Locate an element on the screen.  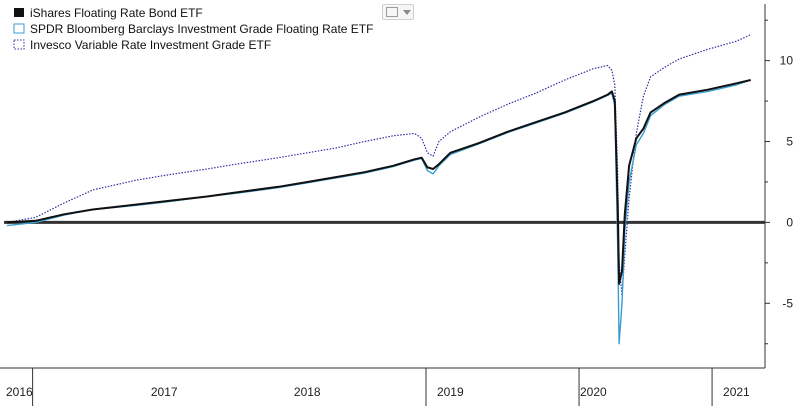
legend-label-1: iShares Floating Rate Bond ETF is located at coordinates (116, 13).